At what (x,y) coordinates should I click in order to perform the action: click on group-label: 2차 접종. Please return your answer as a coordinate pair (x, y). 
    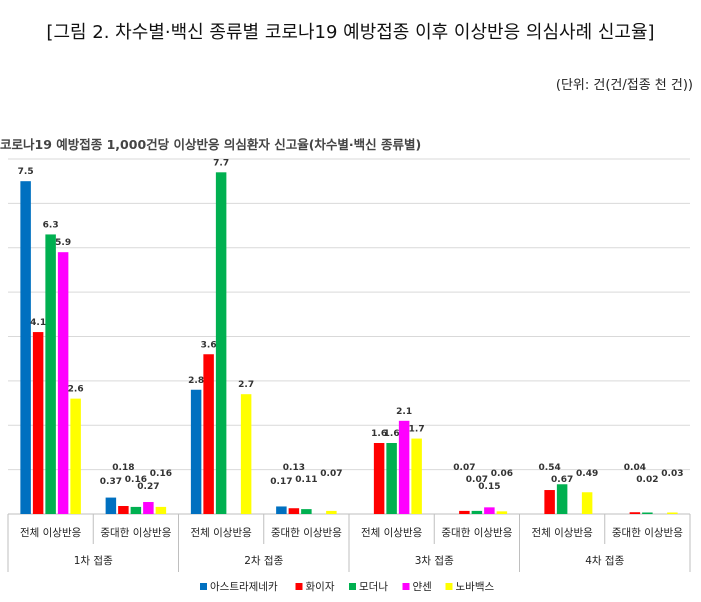
    Looking at the image, I should click on (263, 561).